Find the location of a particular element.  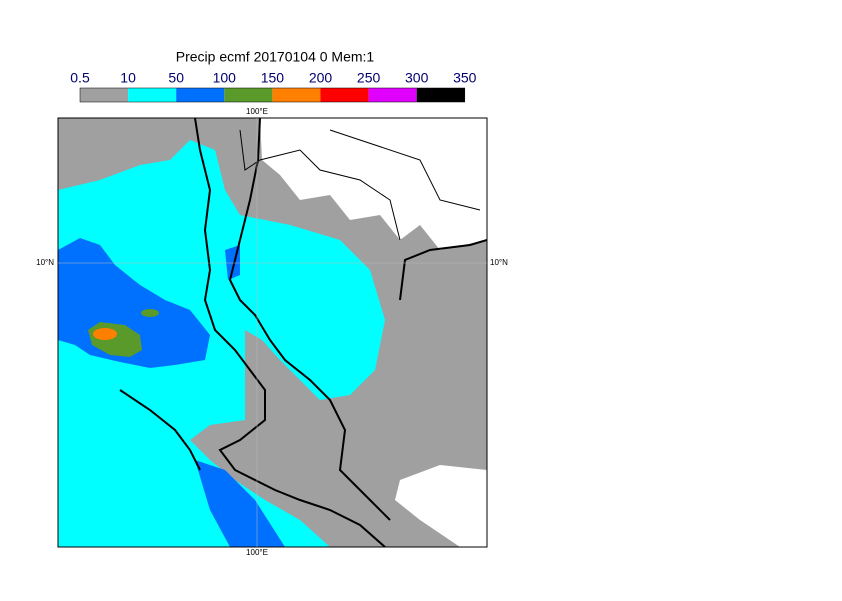

colorbar-outline is located at coordinates (272, 95).